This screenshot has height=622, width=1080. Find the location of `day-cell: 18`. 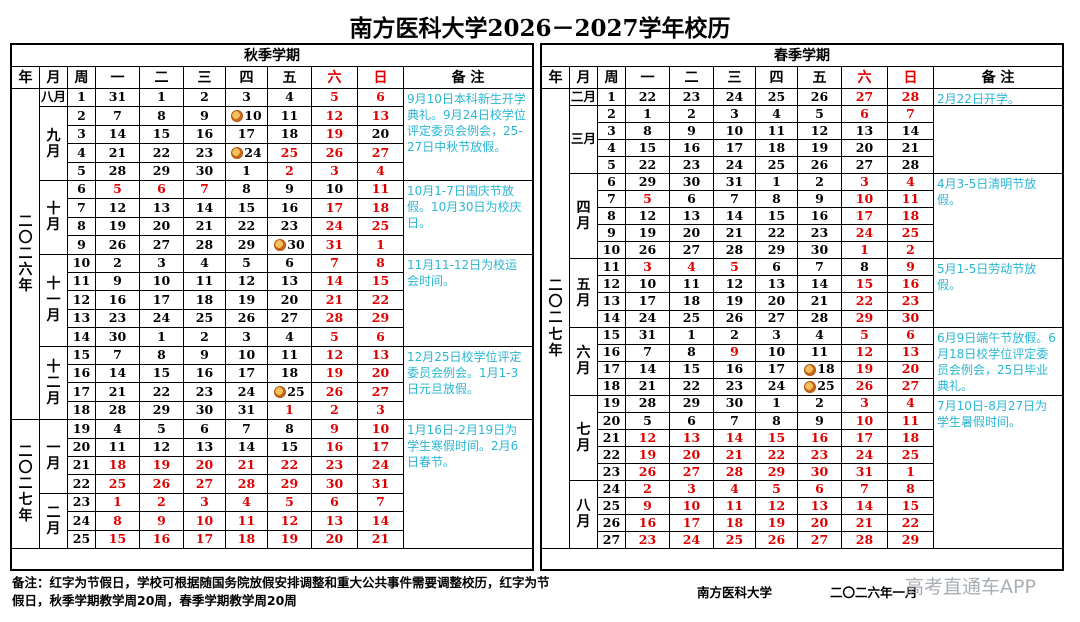

day-cell: 18 is located at coordinates (735, 524).